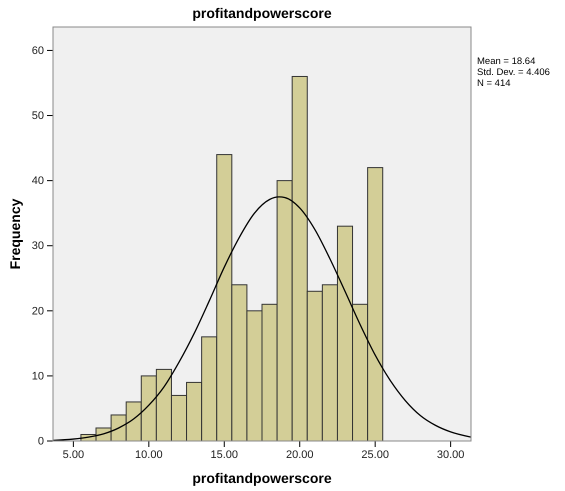 The height and width of the screenshot is (491, 565). What do you see at coordinates (41, 442) in the screenshot?
I see `y-tick-label: 0` at bounding box center [41, 442].